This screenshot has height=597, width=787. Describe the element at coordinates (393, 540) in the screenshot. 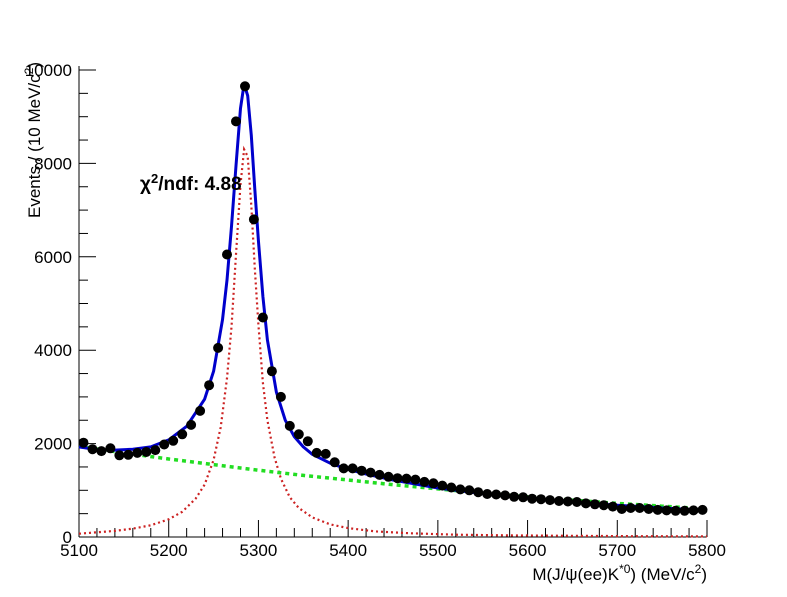

I see `x-axis-ticks: 5100 5200 5300 5400 5500 5600 5700 5800` at that location.